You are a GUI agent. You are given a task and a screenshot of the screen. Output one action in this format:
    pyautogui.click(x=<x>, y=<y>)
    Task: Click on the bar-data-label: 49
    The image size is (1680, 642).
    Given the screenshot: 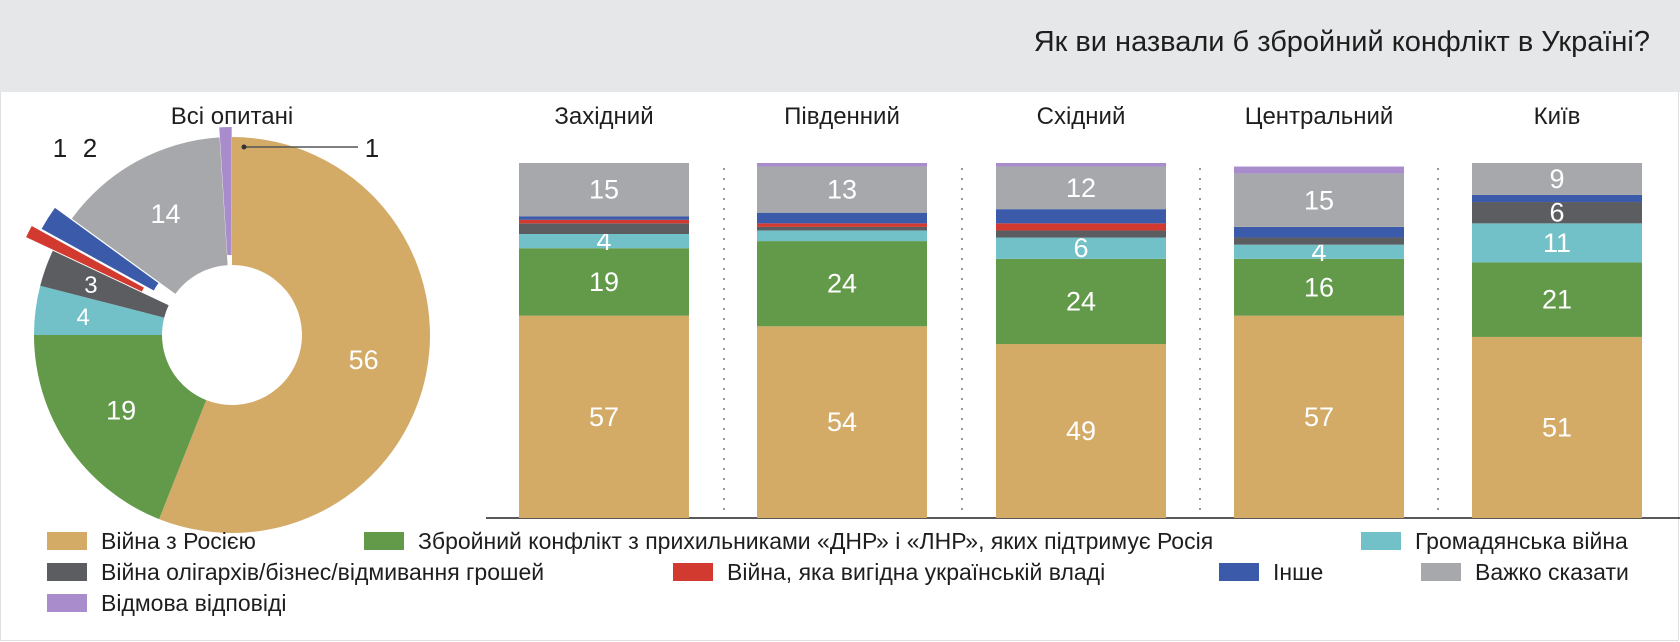 What is the action you would take?
    pyautogui.click(x=1081, y=431)
    